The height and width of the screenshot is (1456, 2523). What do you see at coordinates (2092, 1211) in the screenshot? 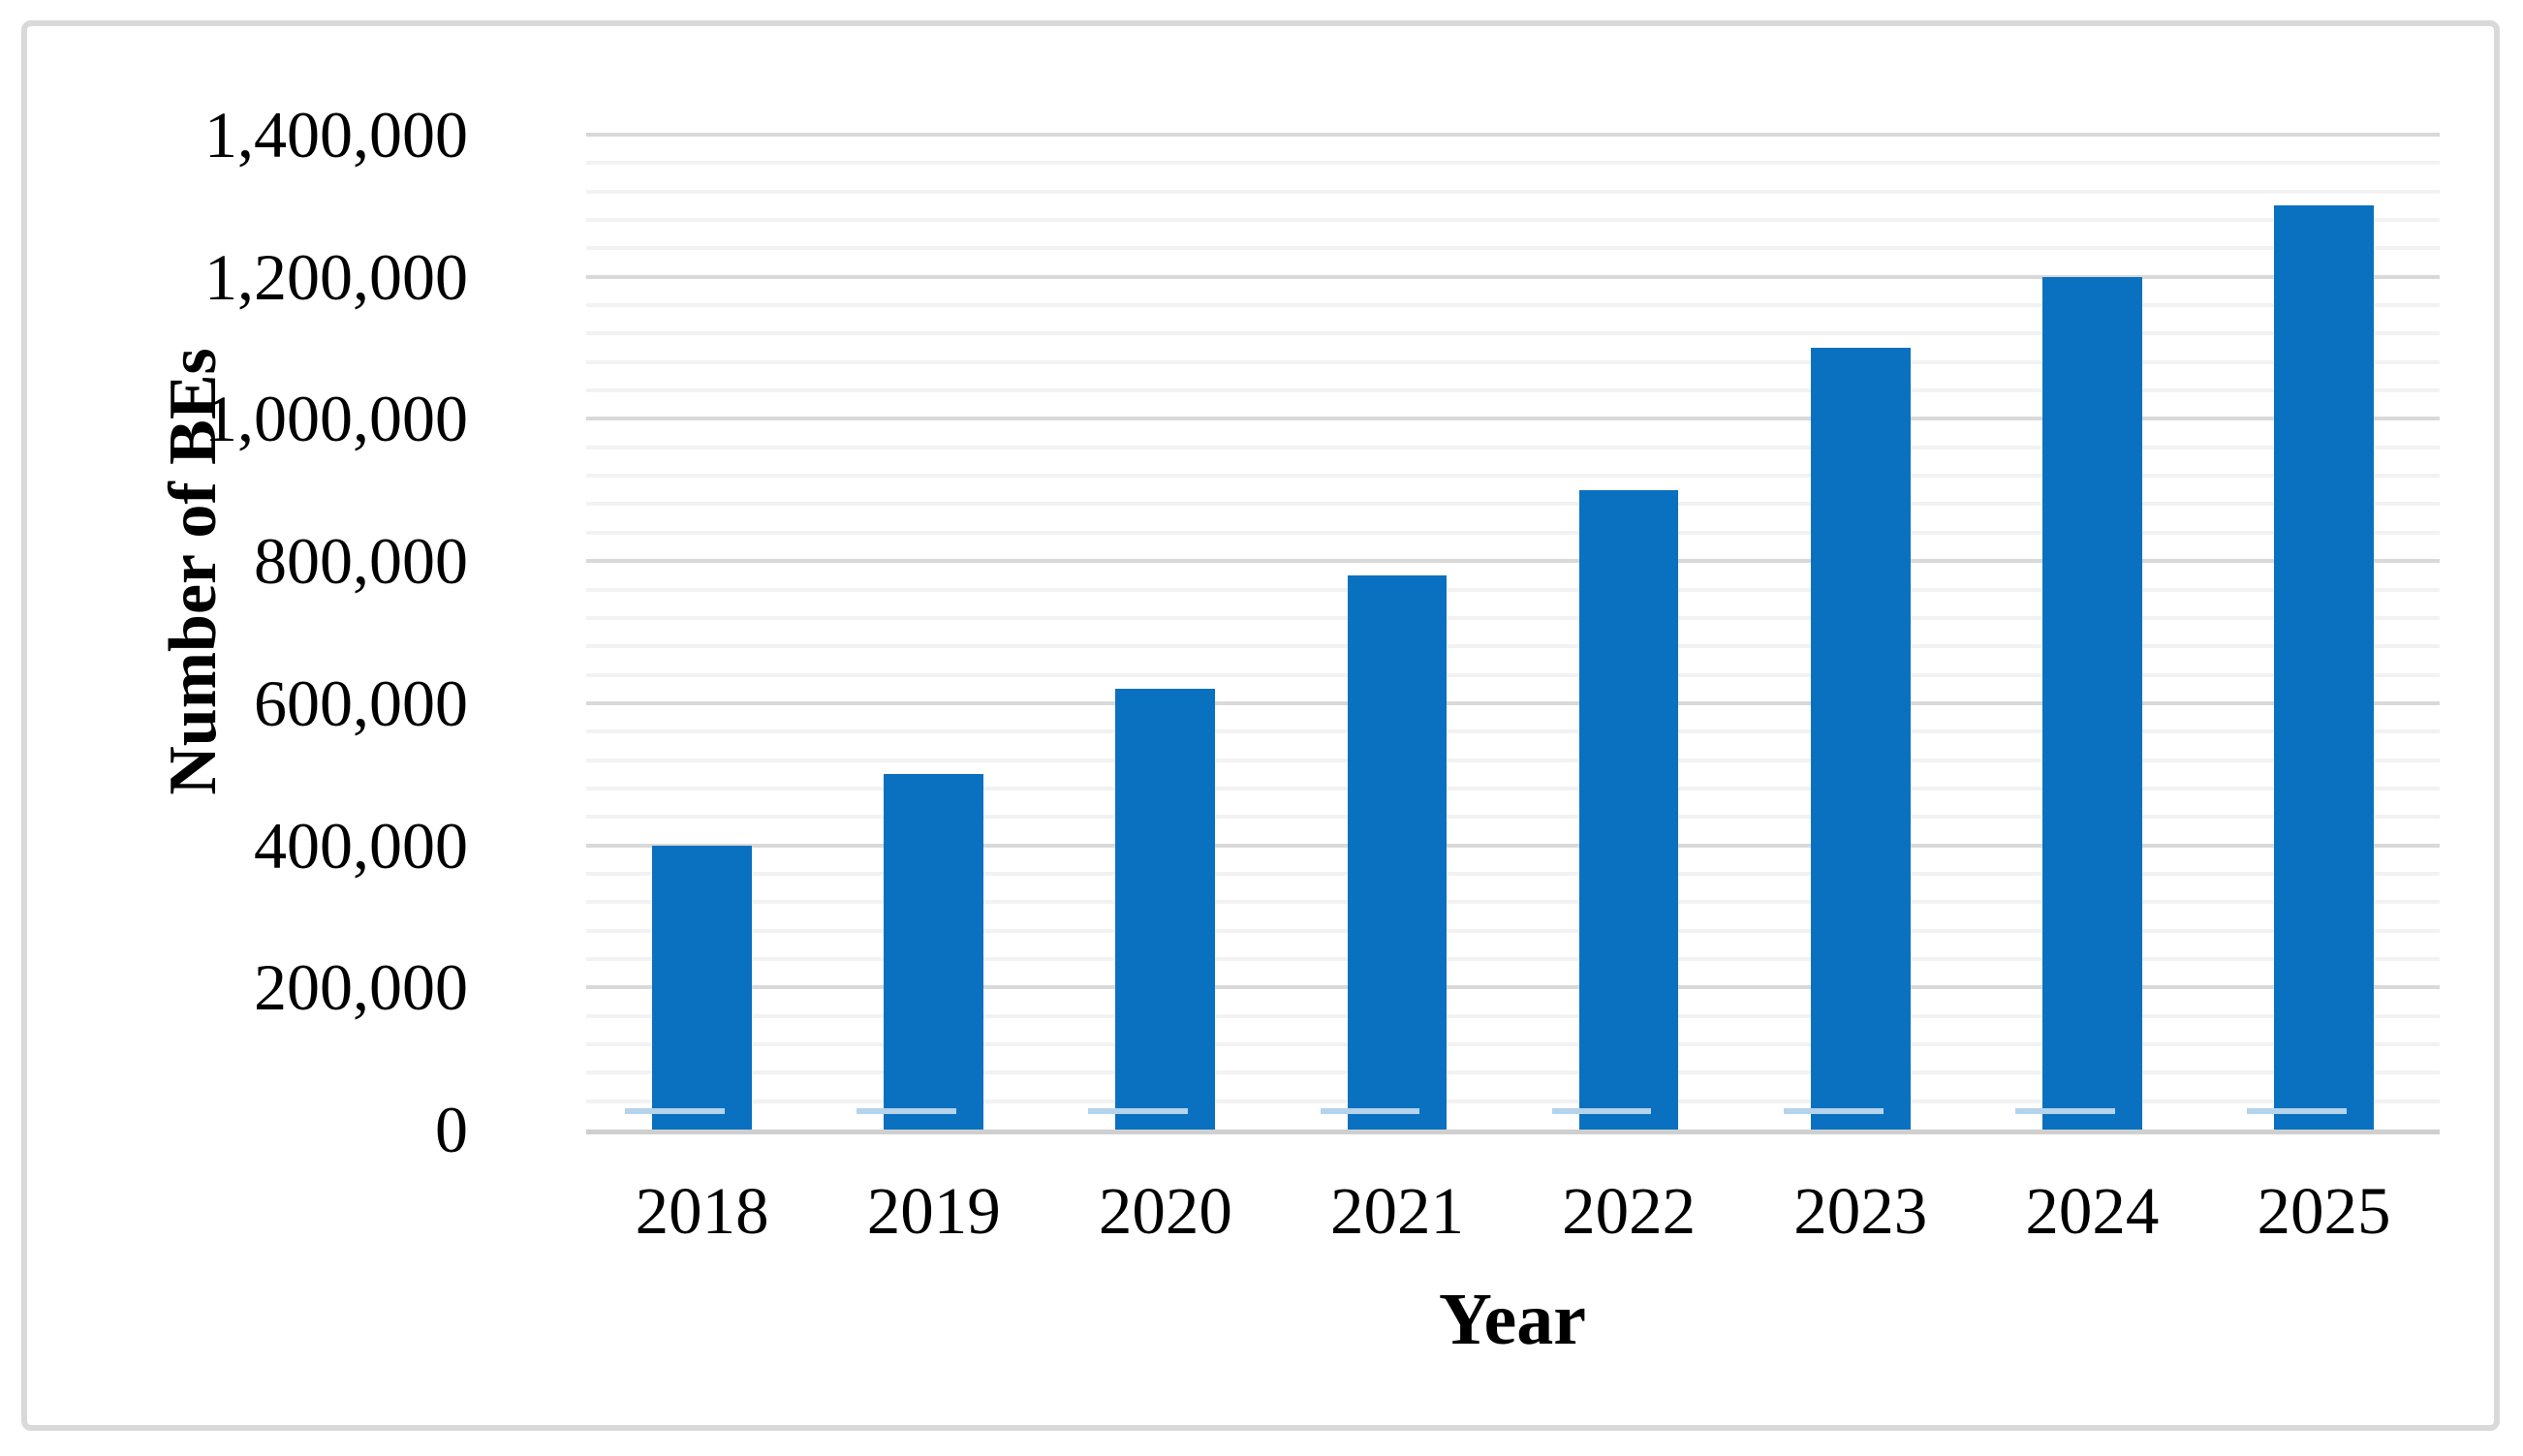
I see `x-tick-label: 2024` at bounding box center [2092, 1211].